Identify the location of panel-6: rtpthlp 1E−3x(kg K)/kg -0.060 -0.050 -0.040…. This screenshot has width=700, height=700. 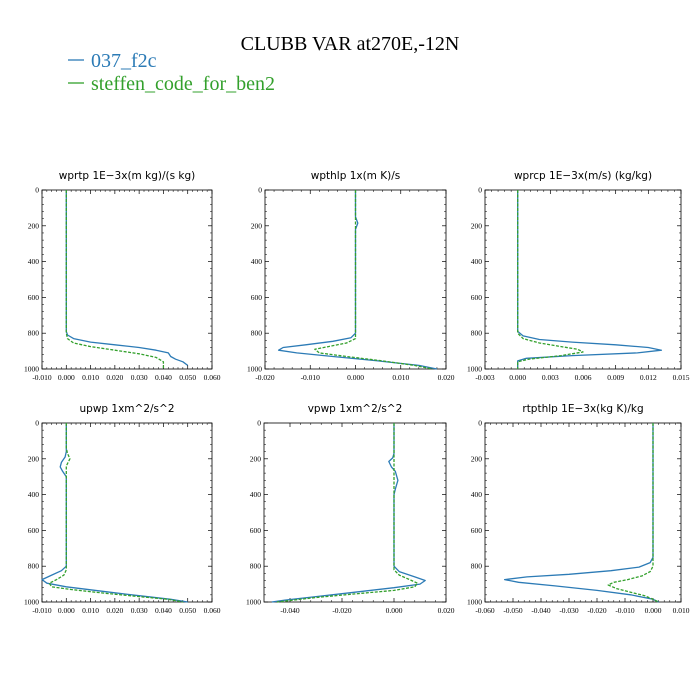
(578, 509).